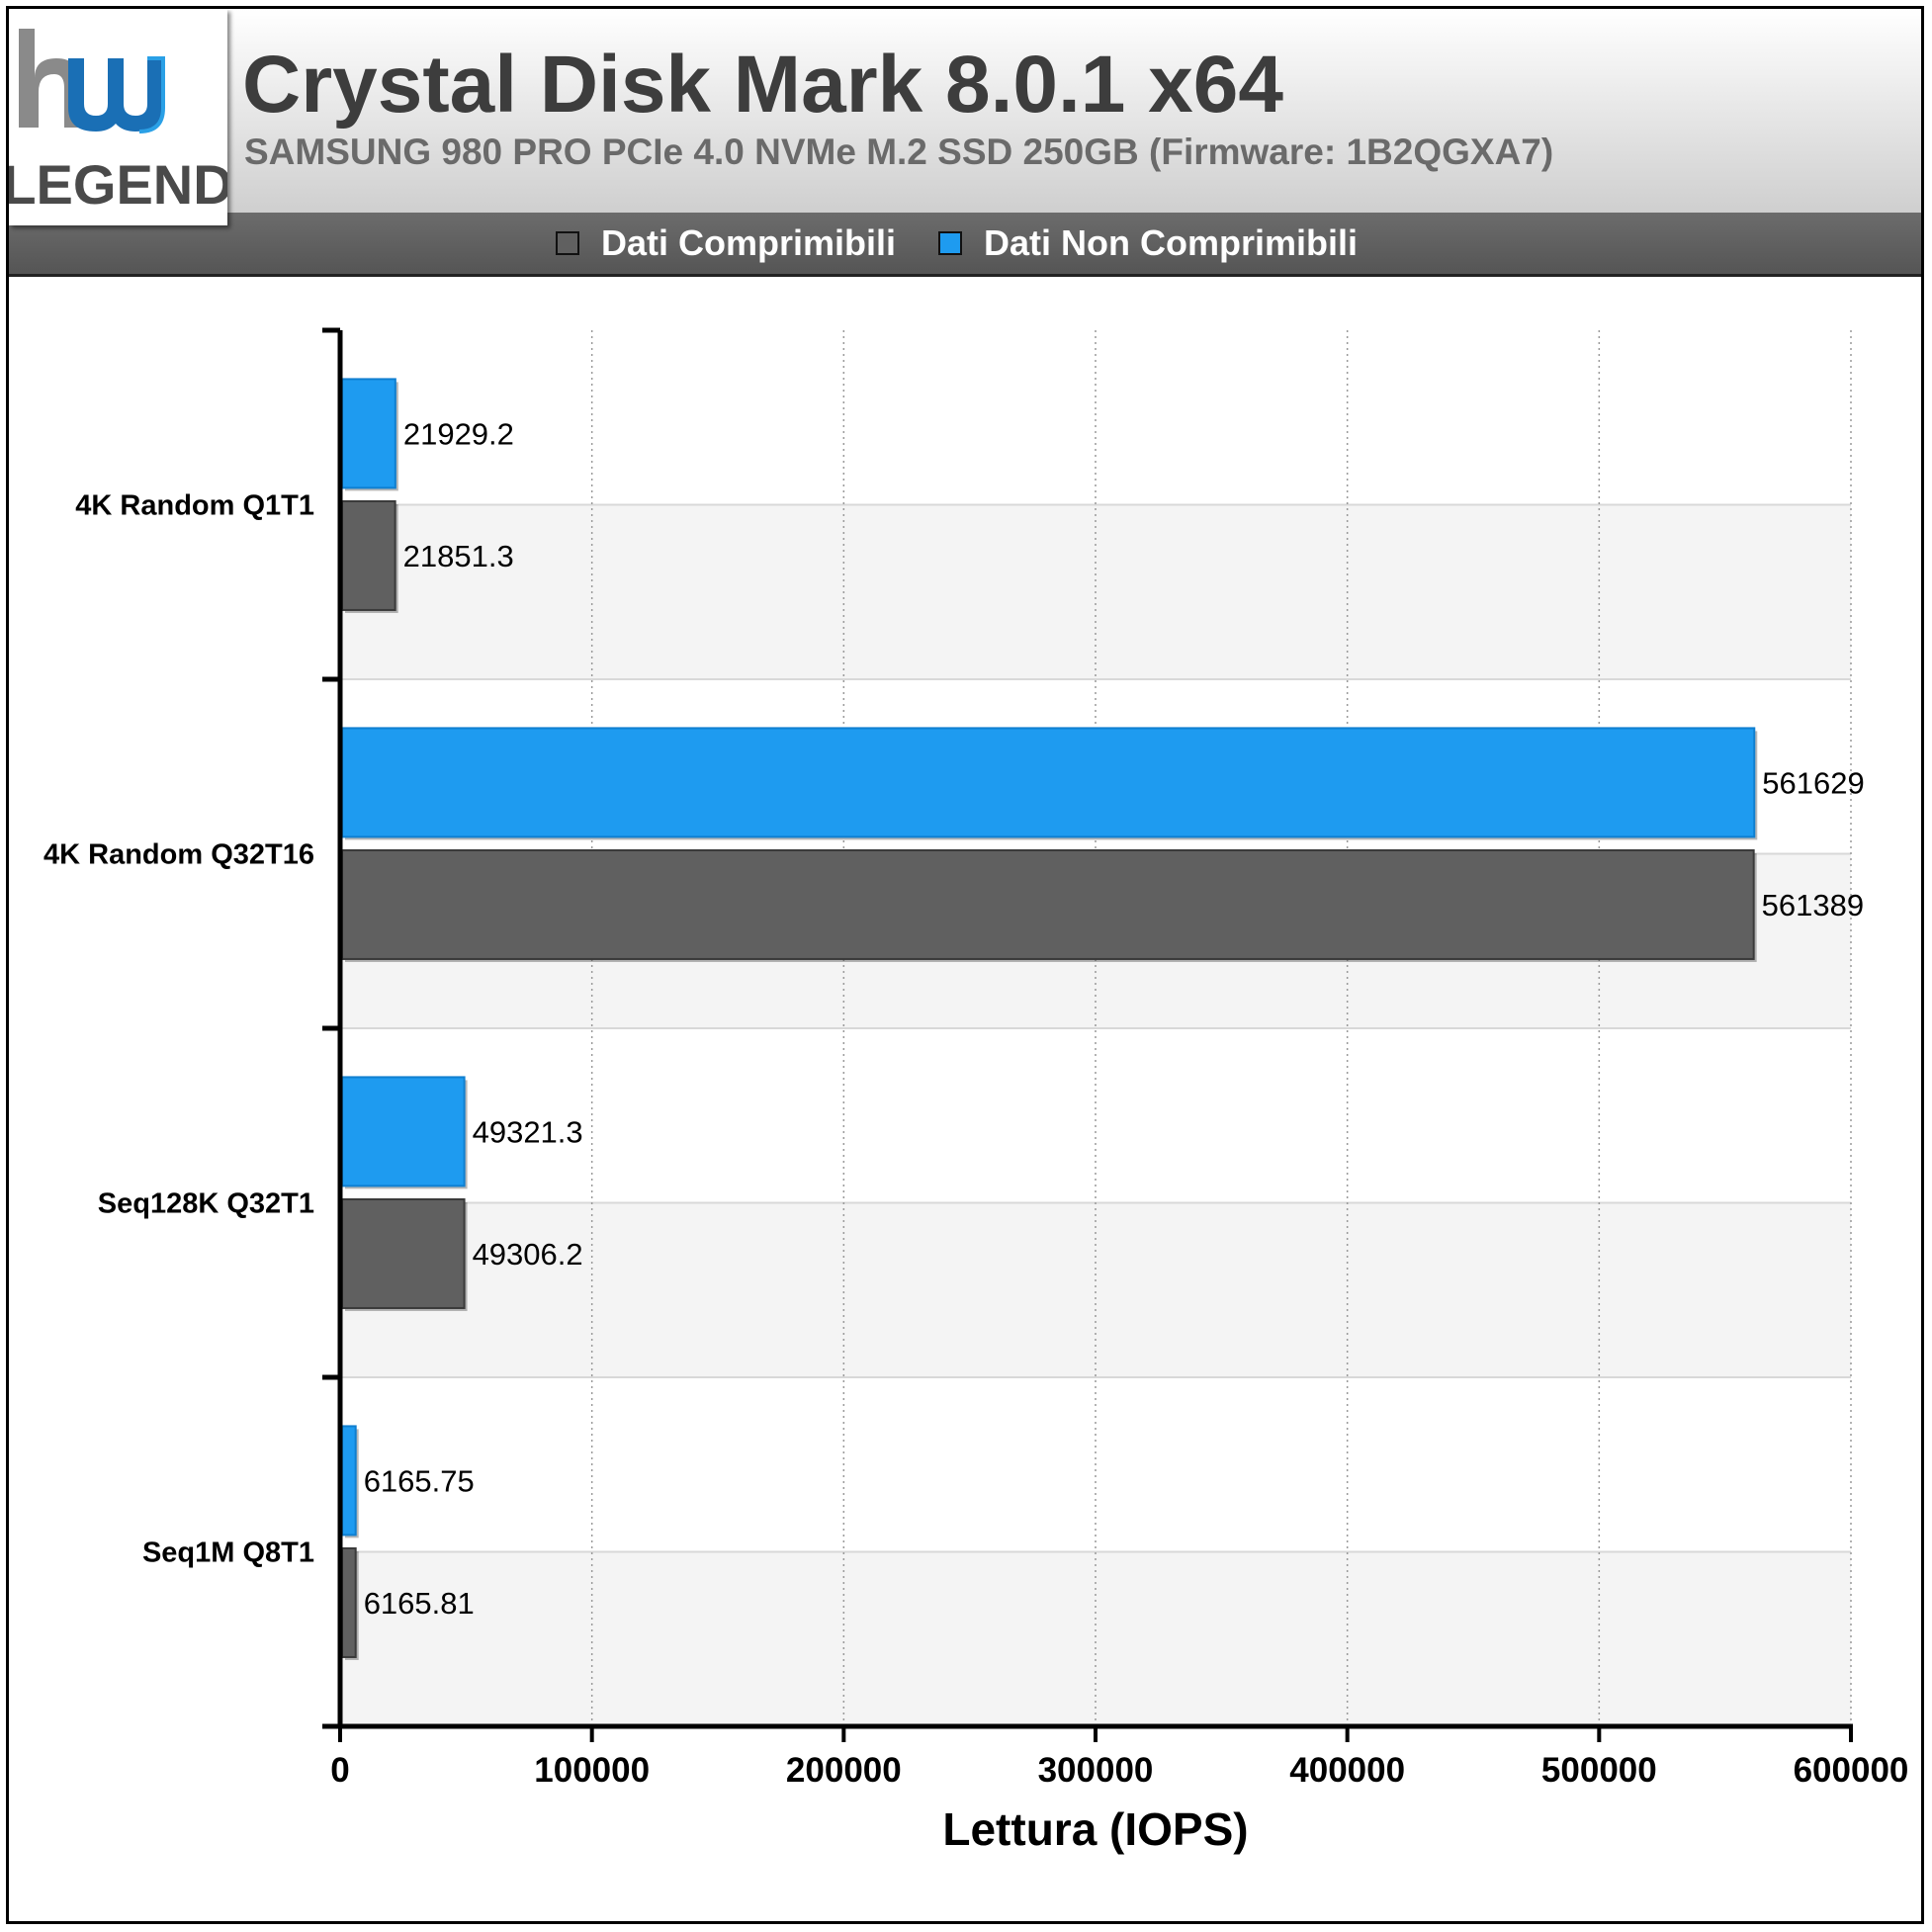 Image resolution: width=1932 pixels, height=1932 pixels. I want to click on x-tick-label: 300000, so click(1096, 1770).